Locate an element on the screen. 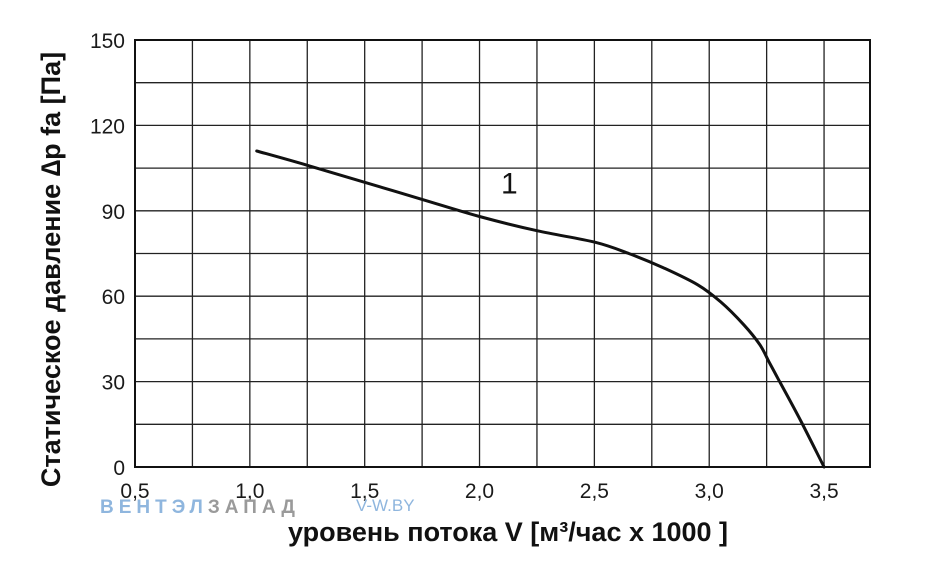 This screenshot has width=932, height=581. x-tick-label: 1,5 is located at coordinates (364, 491).